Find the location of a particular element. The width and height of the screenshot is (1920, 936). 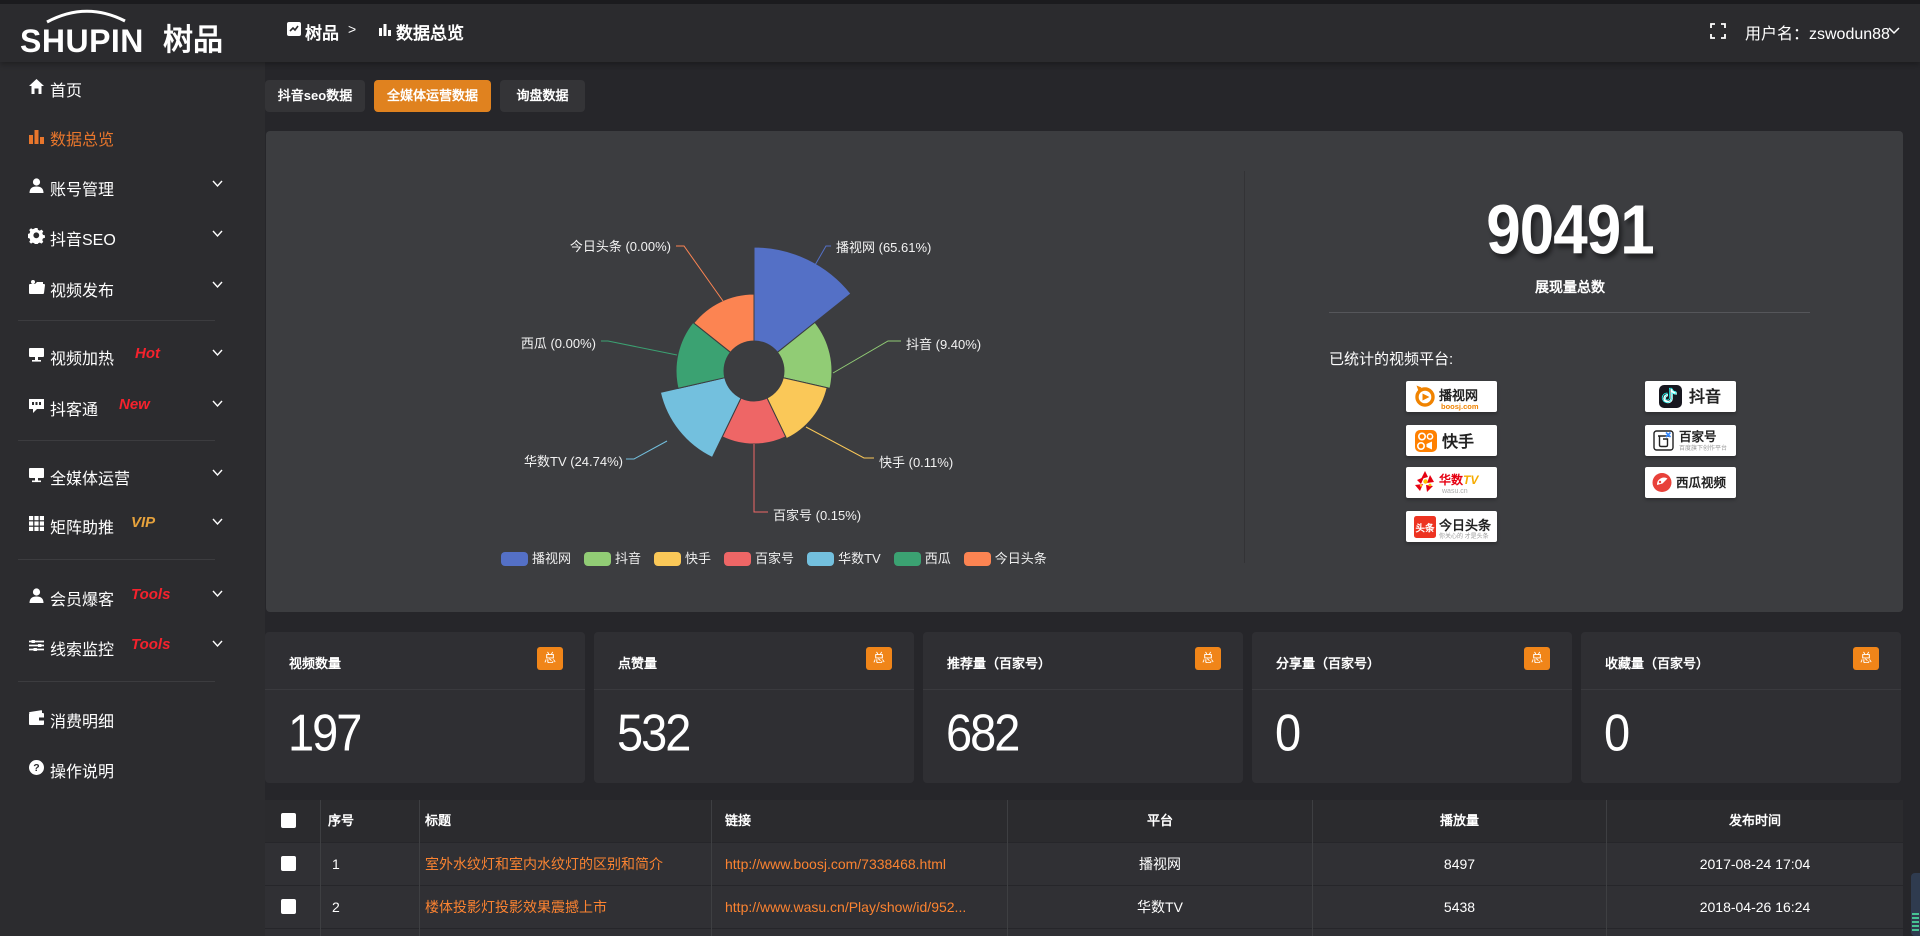

svg-text: 播视网 is located at coordinates (1458, 395).